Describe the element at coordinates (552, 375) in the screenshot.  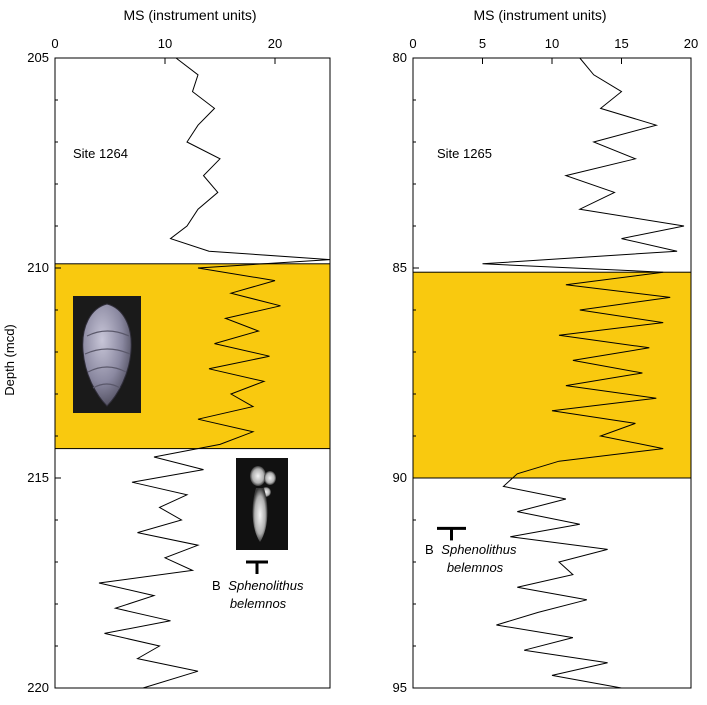
I see `highlight-band` at that location.